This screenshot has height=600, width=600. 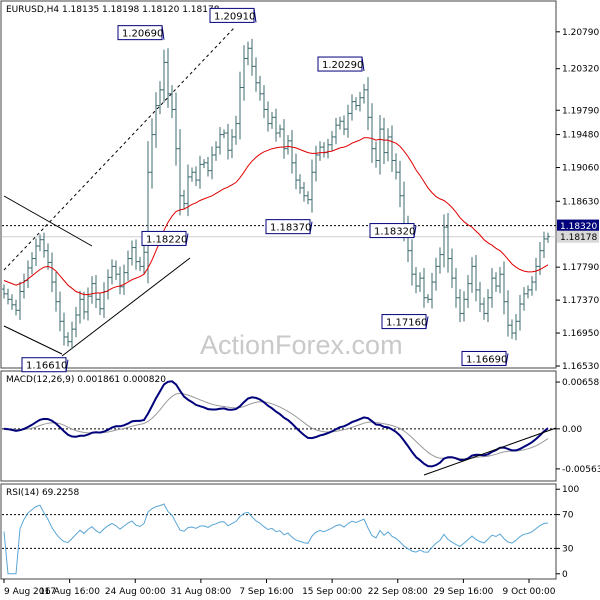 What do you see at coordinates (142, 34) in the screenshot?
I see `annotation-label: 1.20690` at bounding box center [142, 34].